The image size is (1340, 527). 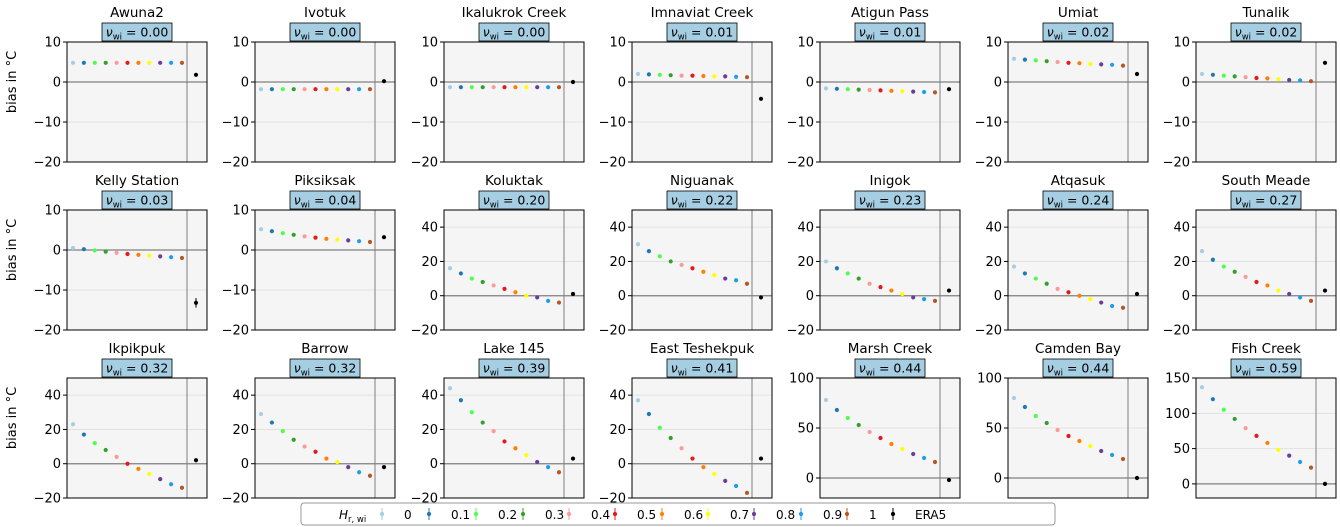 What do you see at coordinates (1078, 181) in the screenshot?
I see `panel-title: Atqasuk` at bounding box center [1078, 181].